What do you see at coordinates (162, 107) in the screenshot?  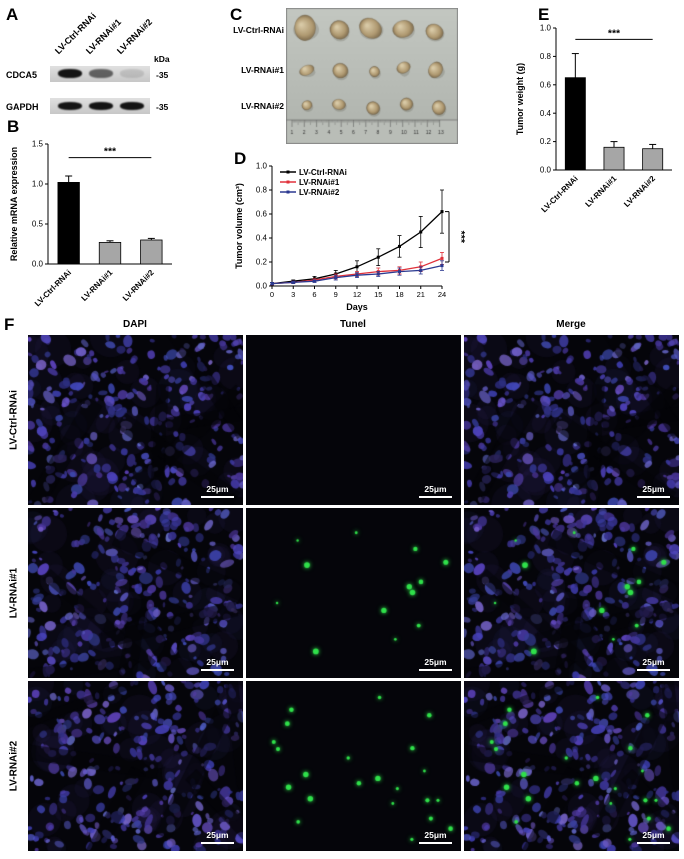 I see `size-marker-gapdh: -35` at bounding box center [162, 107].